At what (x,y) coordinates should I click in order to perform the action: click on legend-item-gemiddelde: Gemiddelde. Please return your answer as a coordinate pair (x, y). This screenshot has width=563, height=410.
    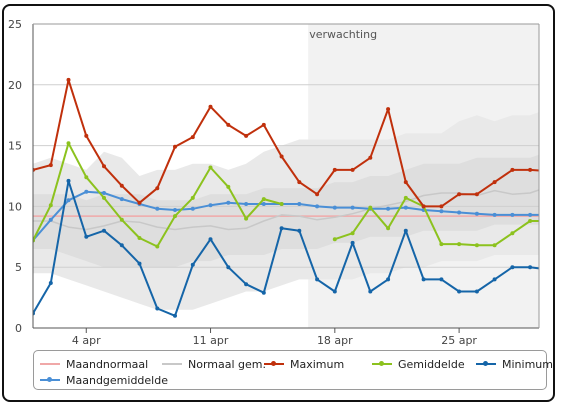
    Looking at the image, I should click on (418, 364).